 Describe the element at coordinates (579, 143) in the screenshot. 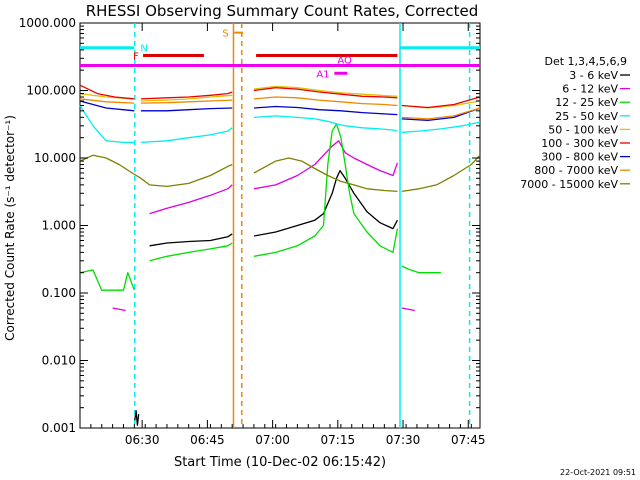

I see `legend-entry-label: 100 - 300 keV` at that location.